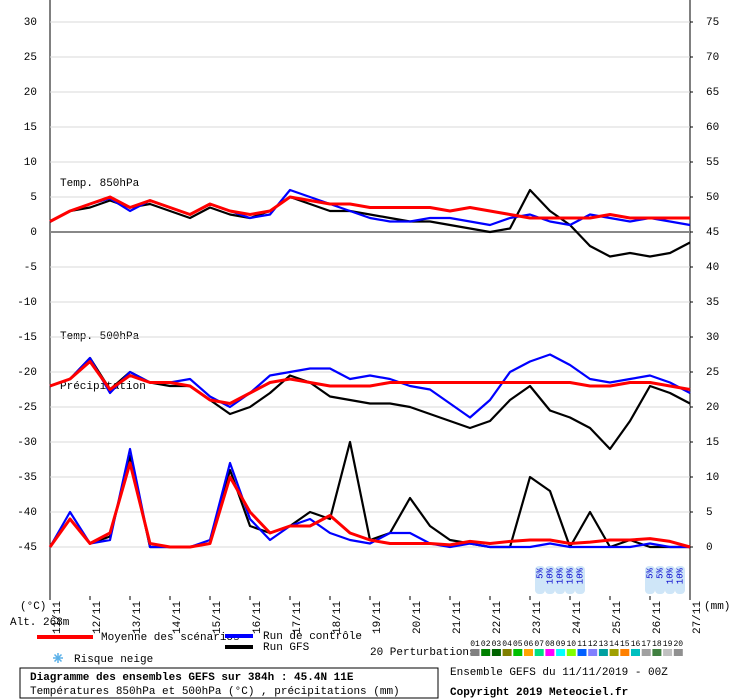 Image resolution: width=740 pixels, height=700 pixels. What do you see at coordinates (712, 163) in the screenshot?
I see `y2-tick-label: 55` at bounding box center [712, 163].